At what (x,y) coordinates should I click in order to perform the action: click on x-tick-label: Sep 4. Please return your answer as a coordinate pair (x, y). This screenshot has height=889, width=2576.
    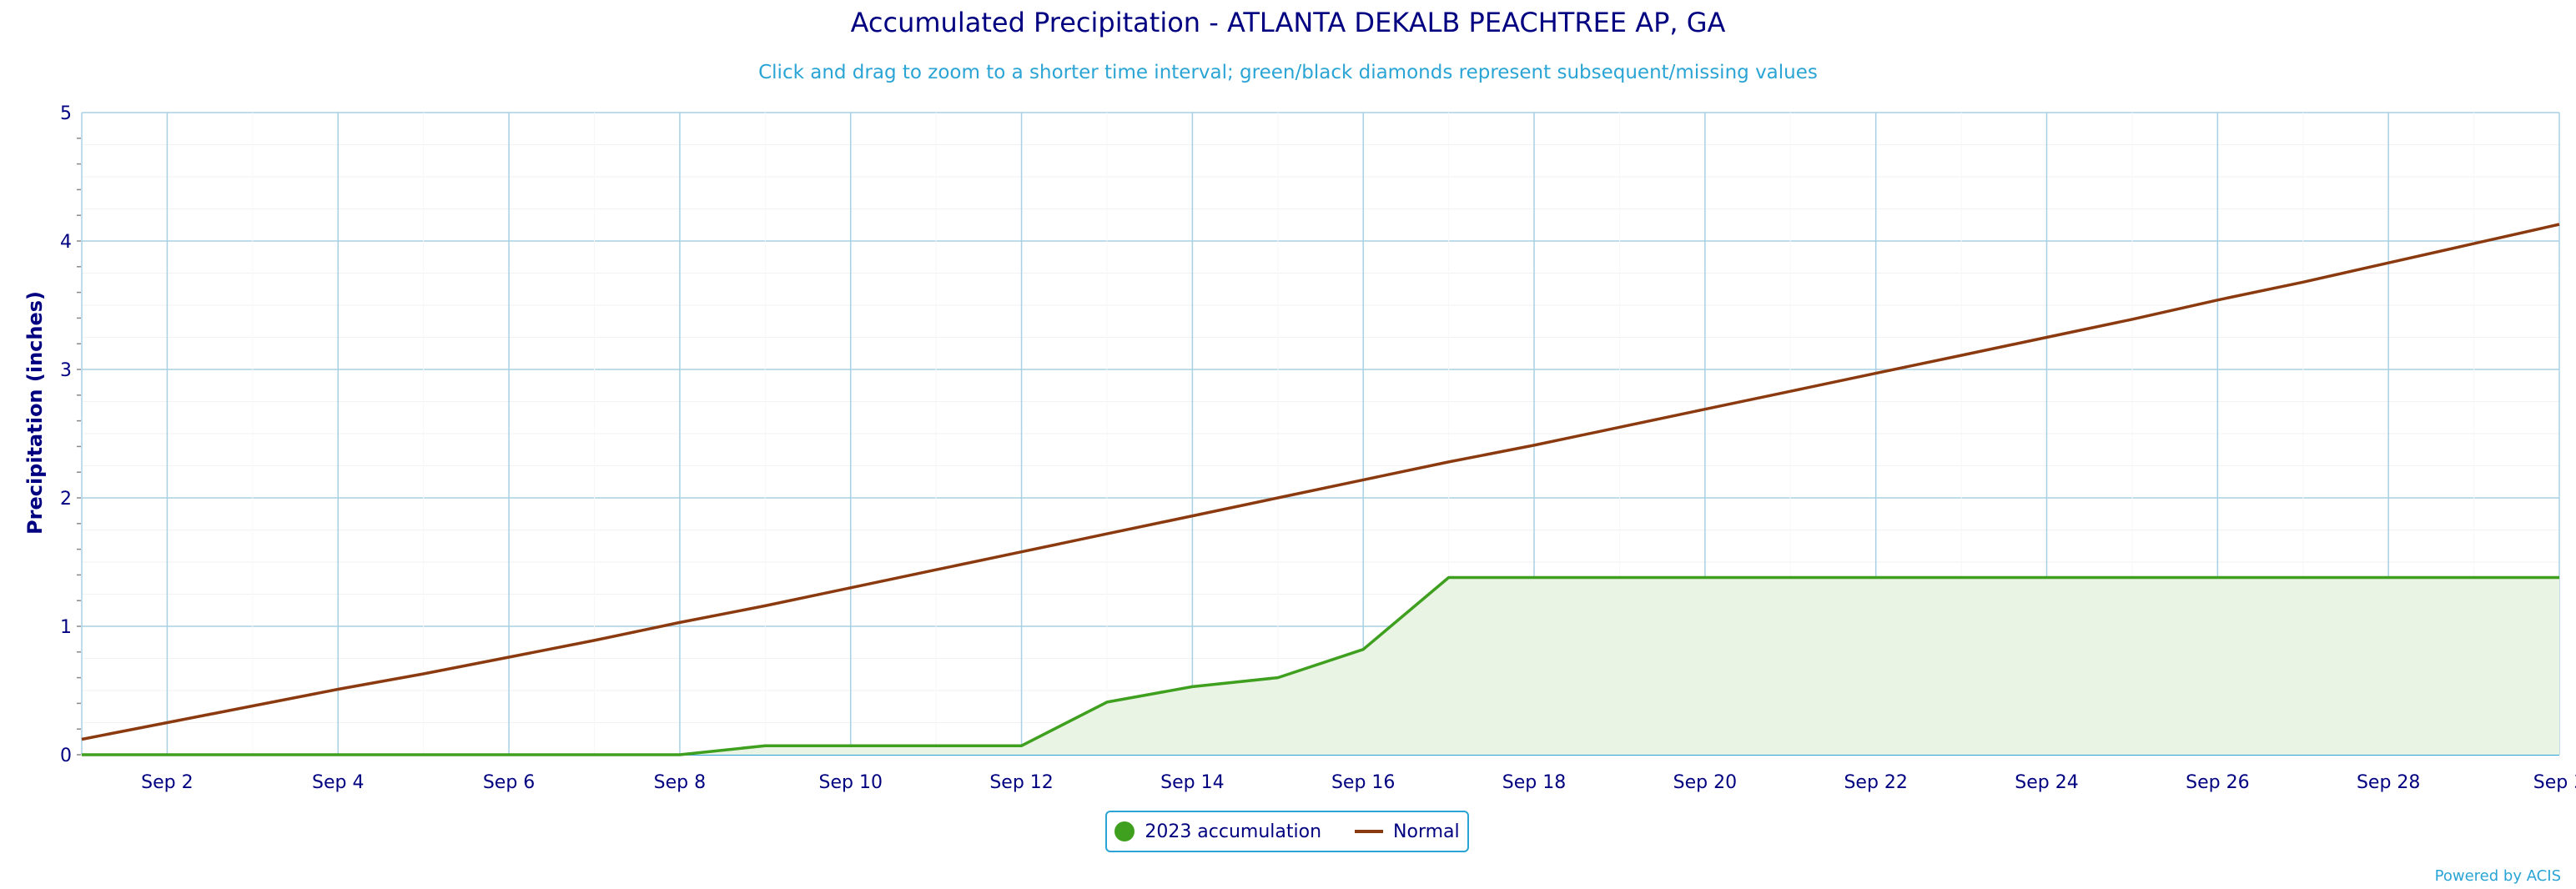
    Looking at the image, I should click on (338, 782).